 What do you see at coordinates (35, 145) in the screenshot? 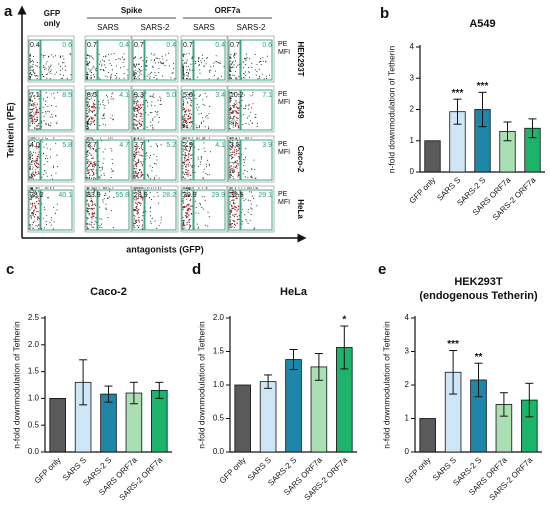
I see `mfi-value: 4.0` at bounding box center [35, 145].